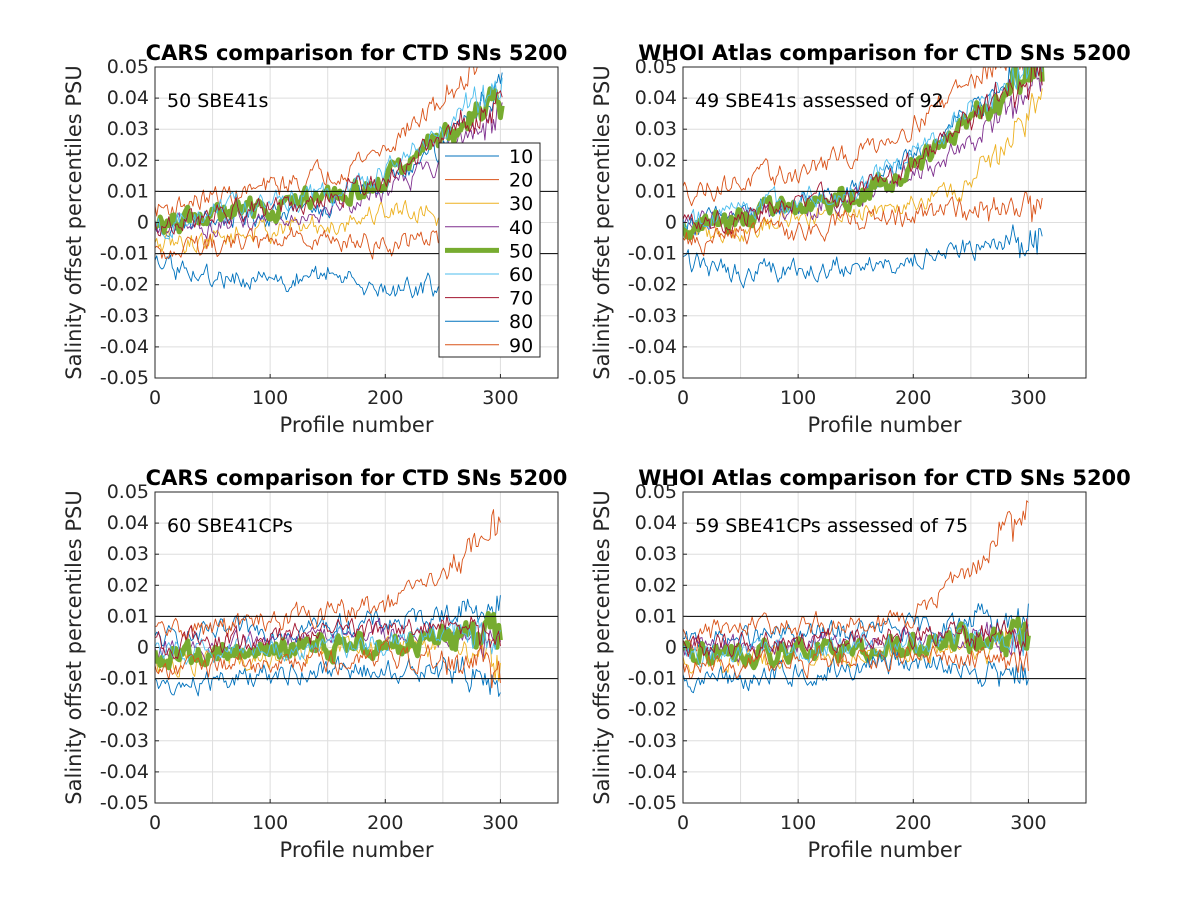  I want to click on legend-label: 20, so click(521, 181).